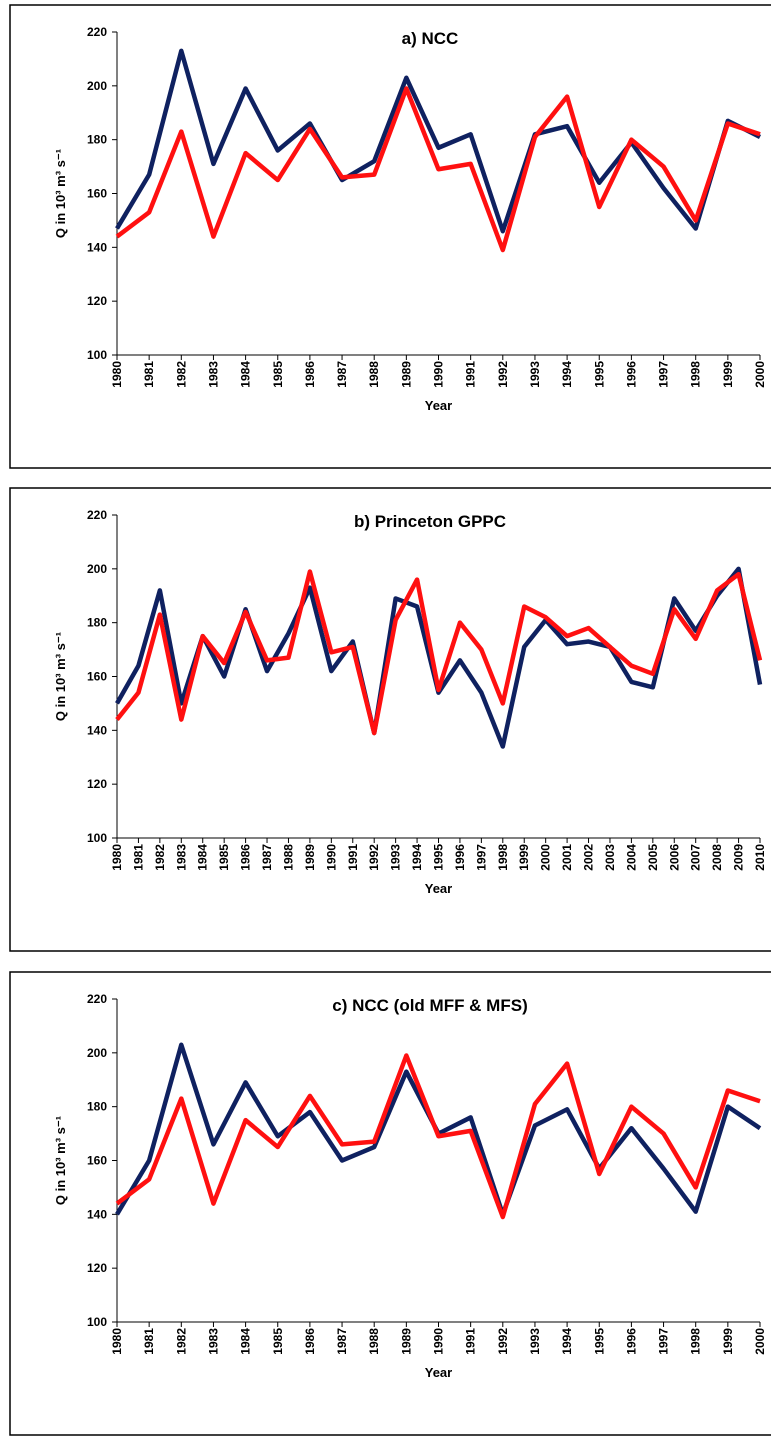  What do you see at coordinates (430, 38) in the screenshot?
I see `chart-title: a) NCC` at bounding box center [430, 38].